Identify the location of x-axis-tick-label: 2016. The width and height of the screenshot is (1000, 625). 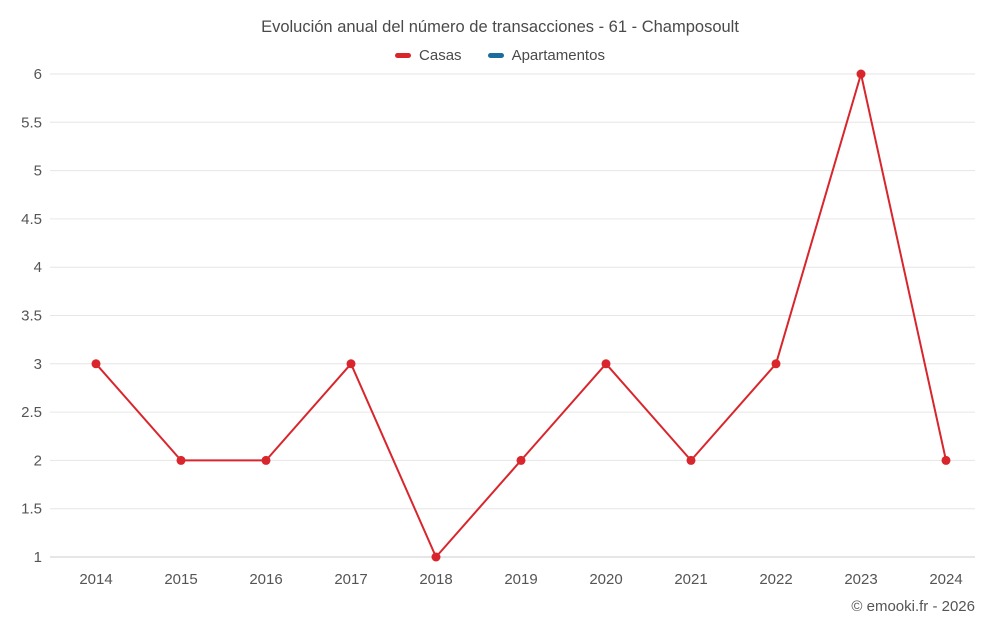
(265, 579).